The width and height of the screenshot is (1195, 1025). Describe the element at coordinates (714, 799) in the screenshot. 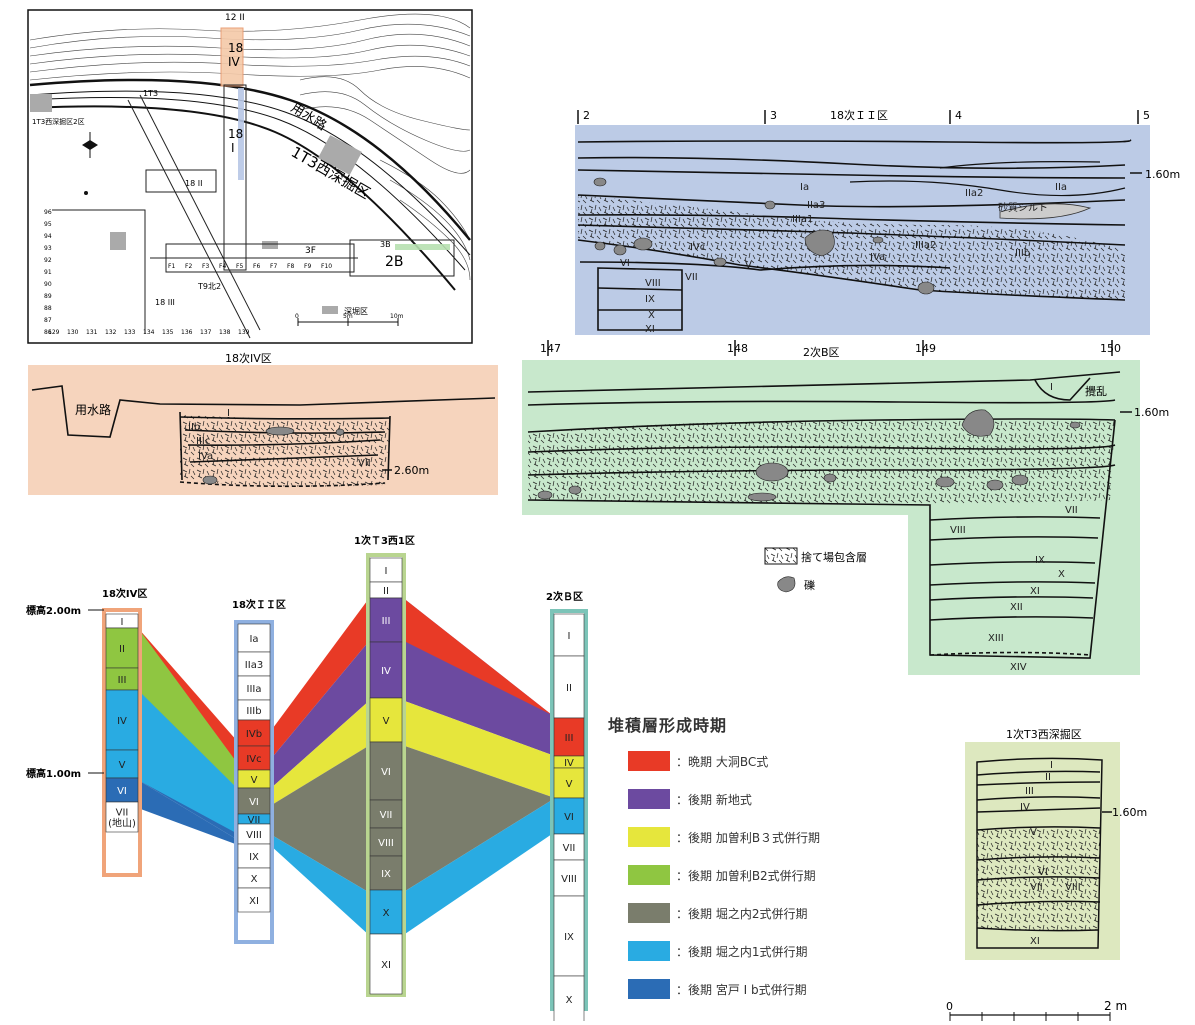

I see `legend-label: ：後期 新地式` at that location.